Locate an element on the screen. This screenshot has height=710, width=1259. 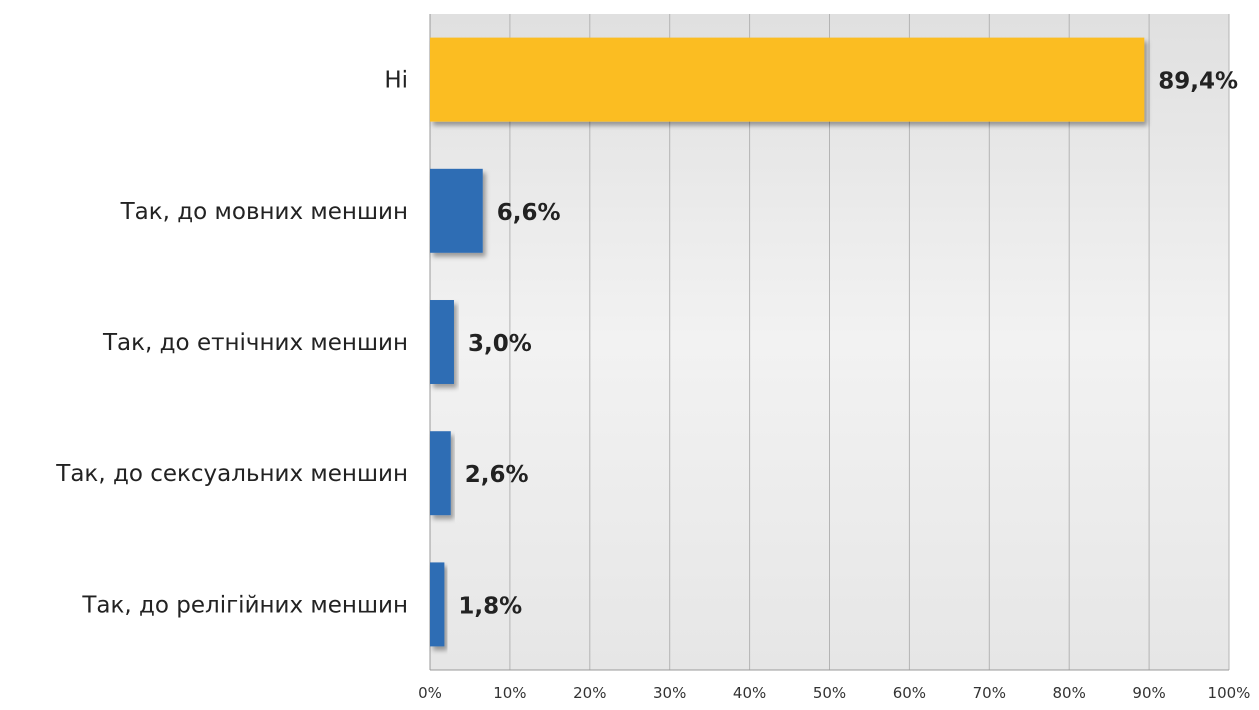
x-tick-label: 80% is located at coordinates (1069, 693).